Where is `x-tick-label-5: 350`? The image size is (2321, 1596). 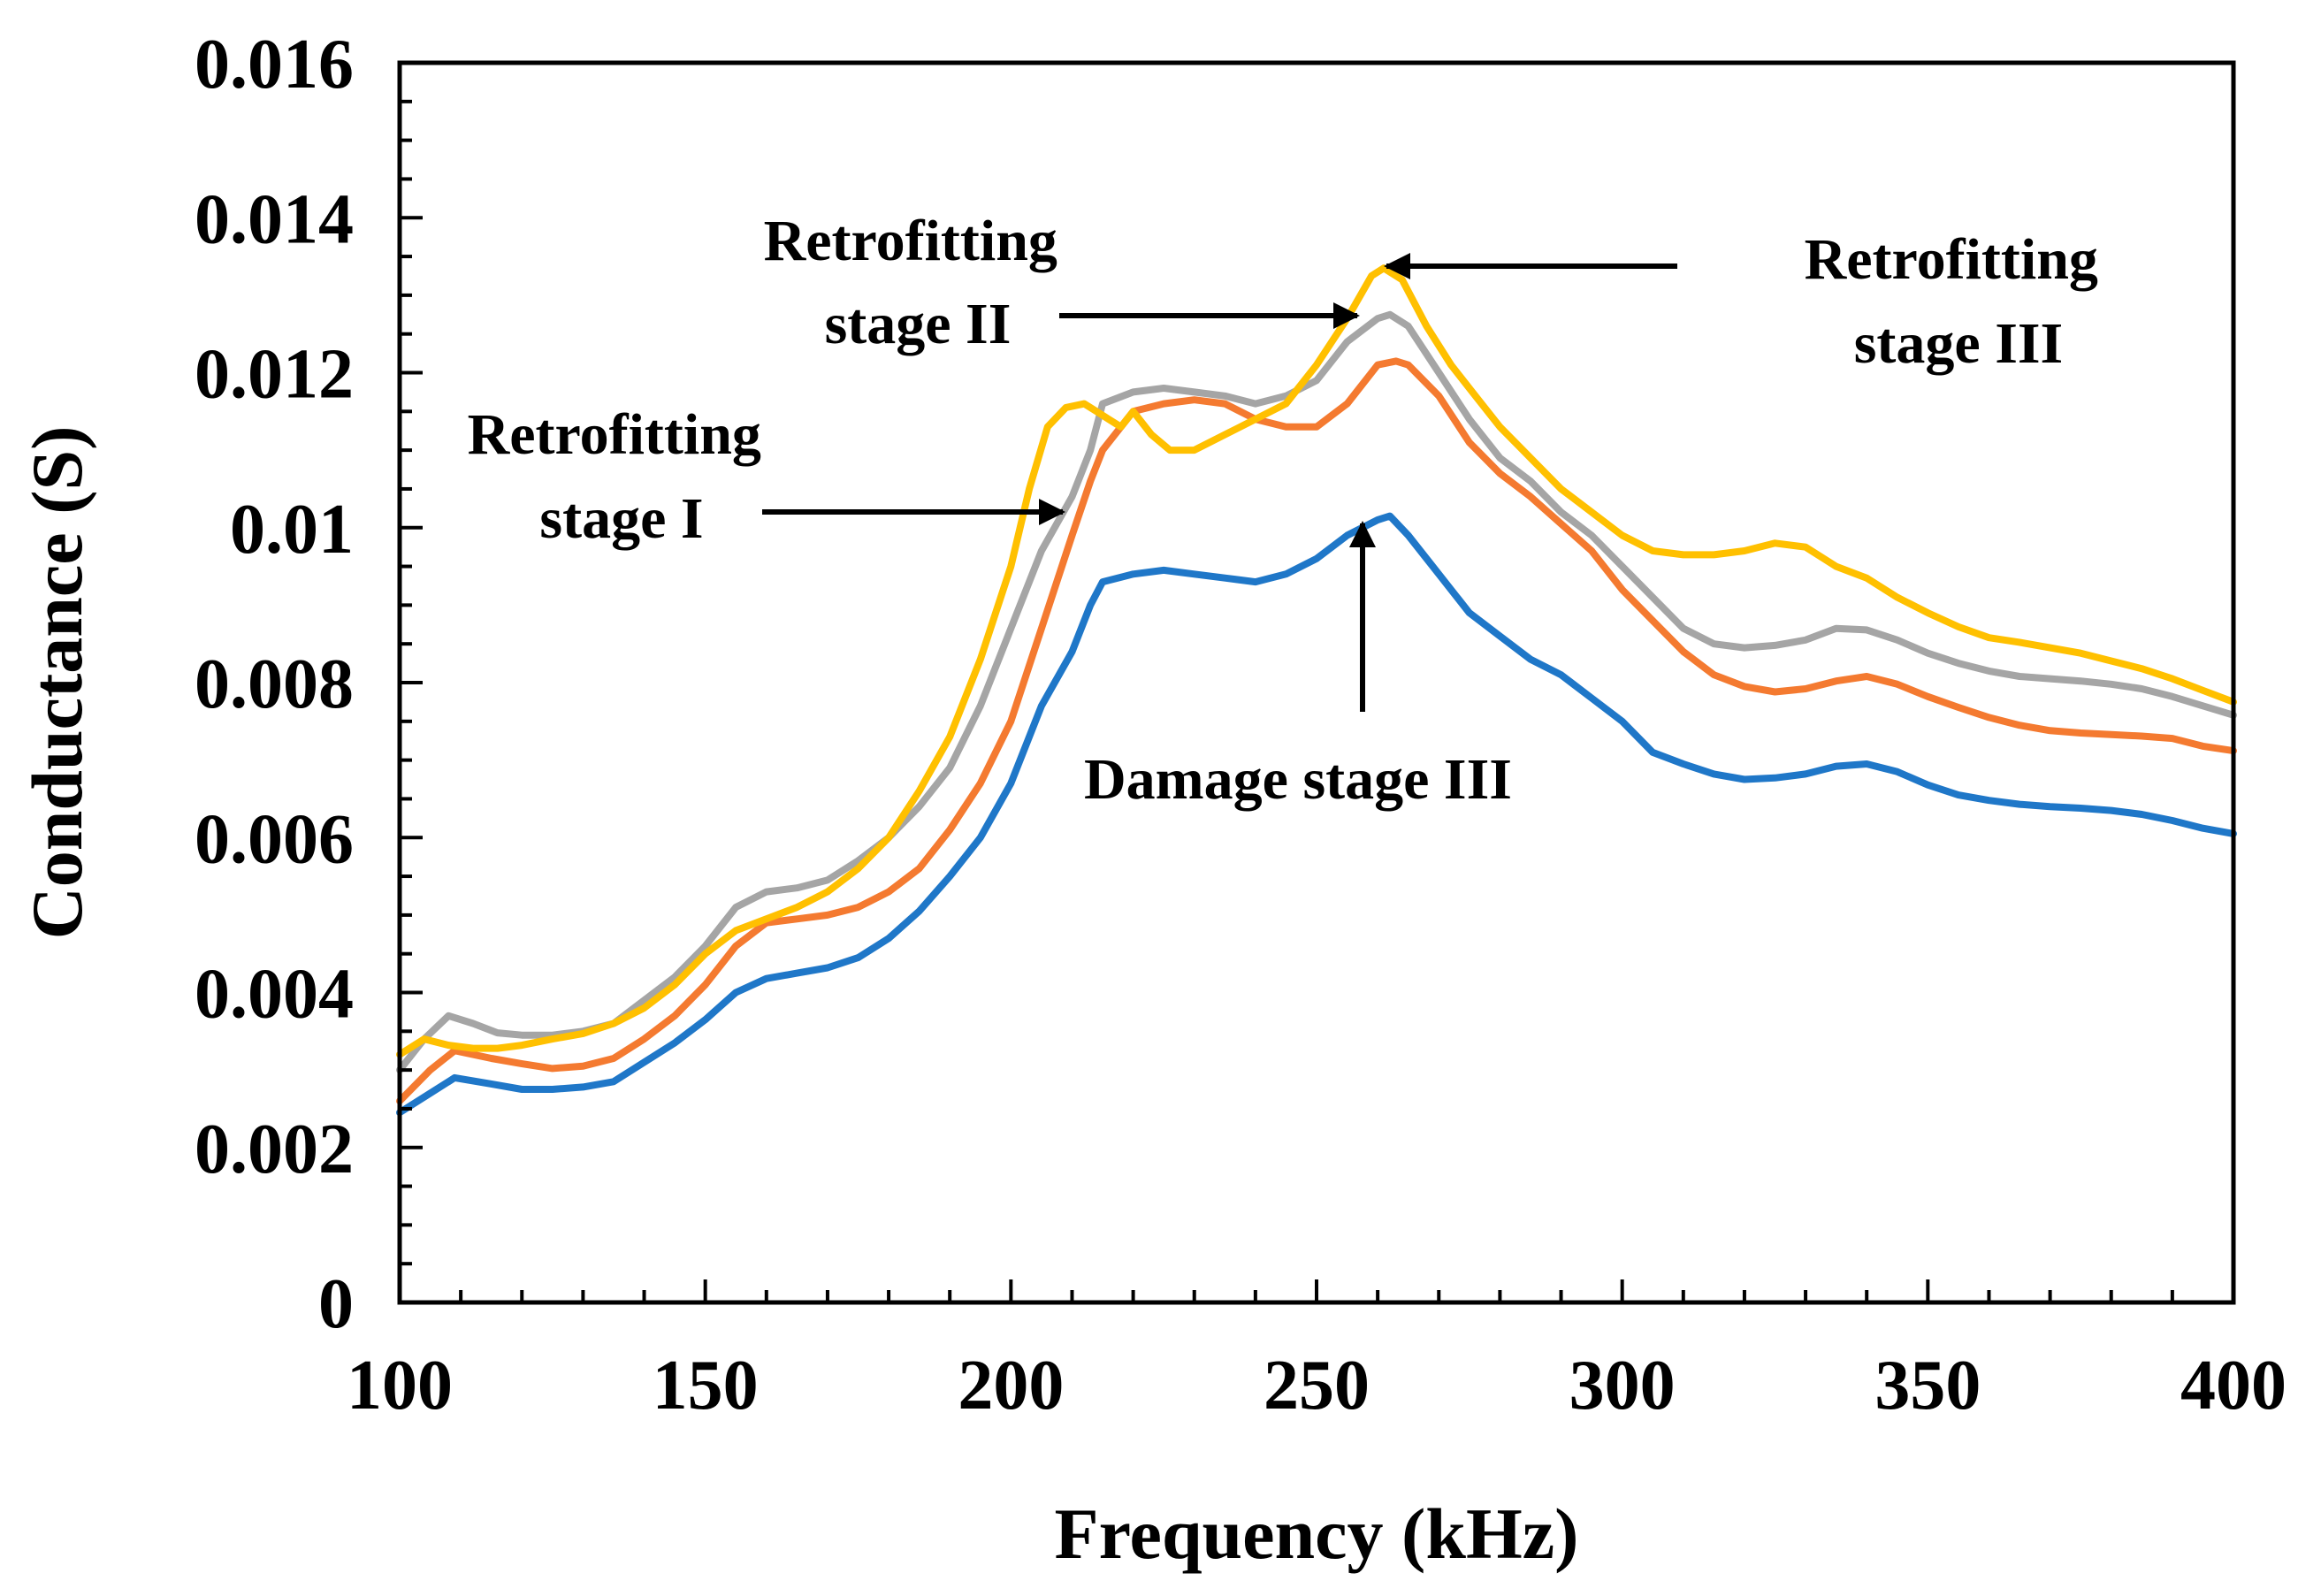 x-tick-label-5: 350 is located at coordinates (1928, 1385).